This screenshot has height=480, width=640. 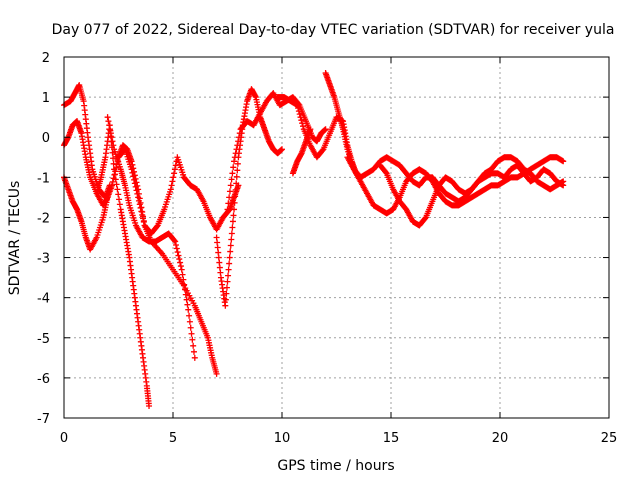 I want to click on x-tick-label: 15, so click(x=391, y=438).